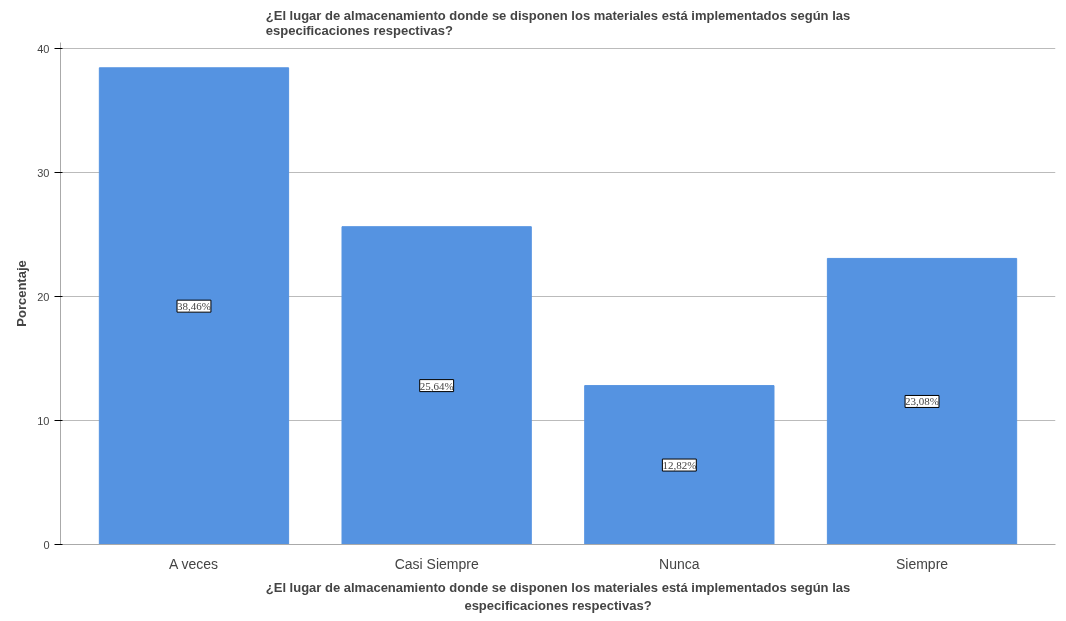 This screenshot has width=1066, height=621. Describe the element at coordinates (679, 563) in the screenshot. I see `x-tick-label: Nunca` at that location.